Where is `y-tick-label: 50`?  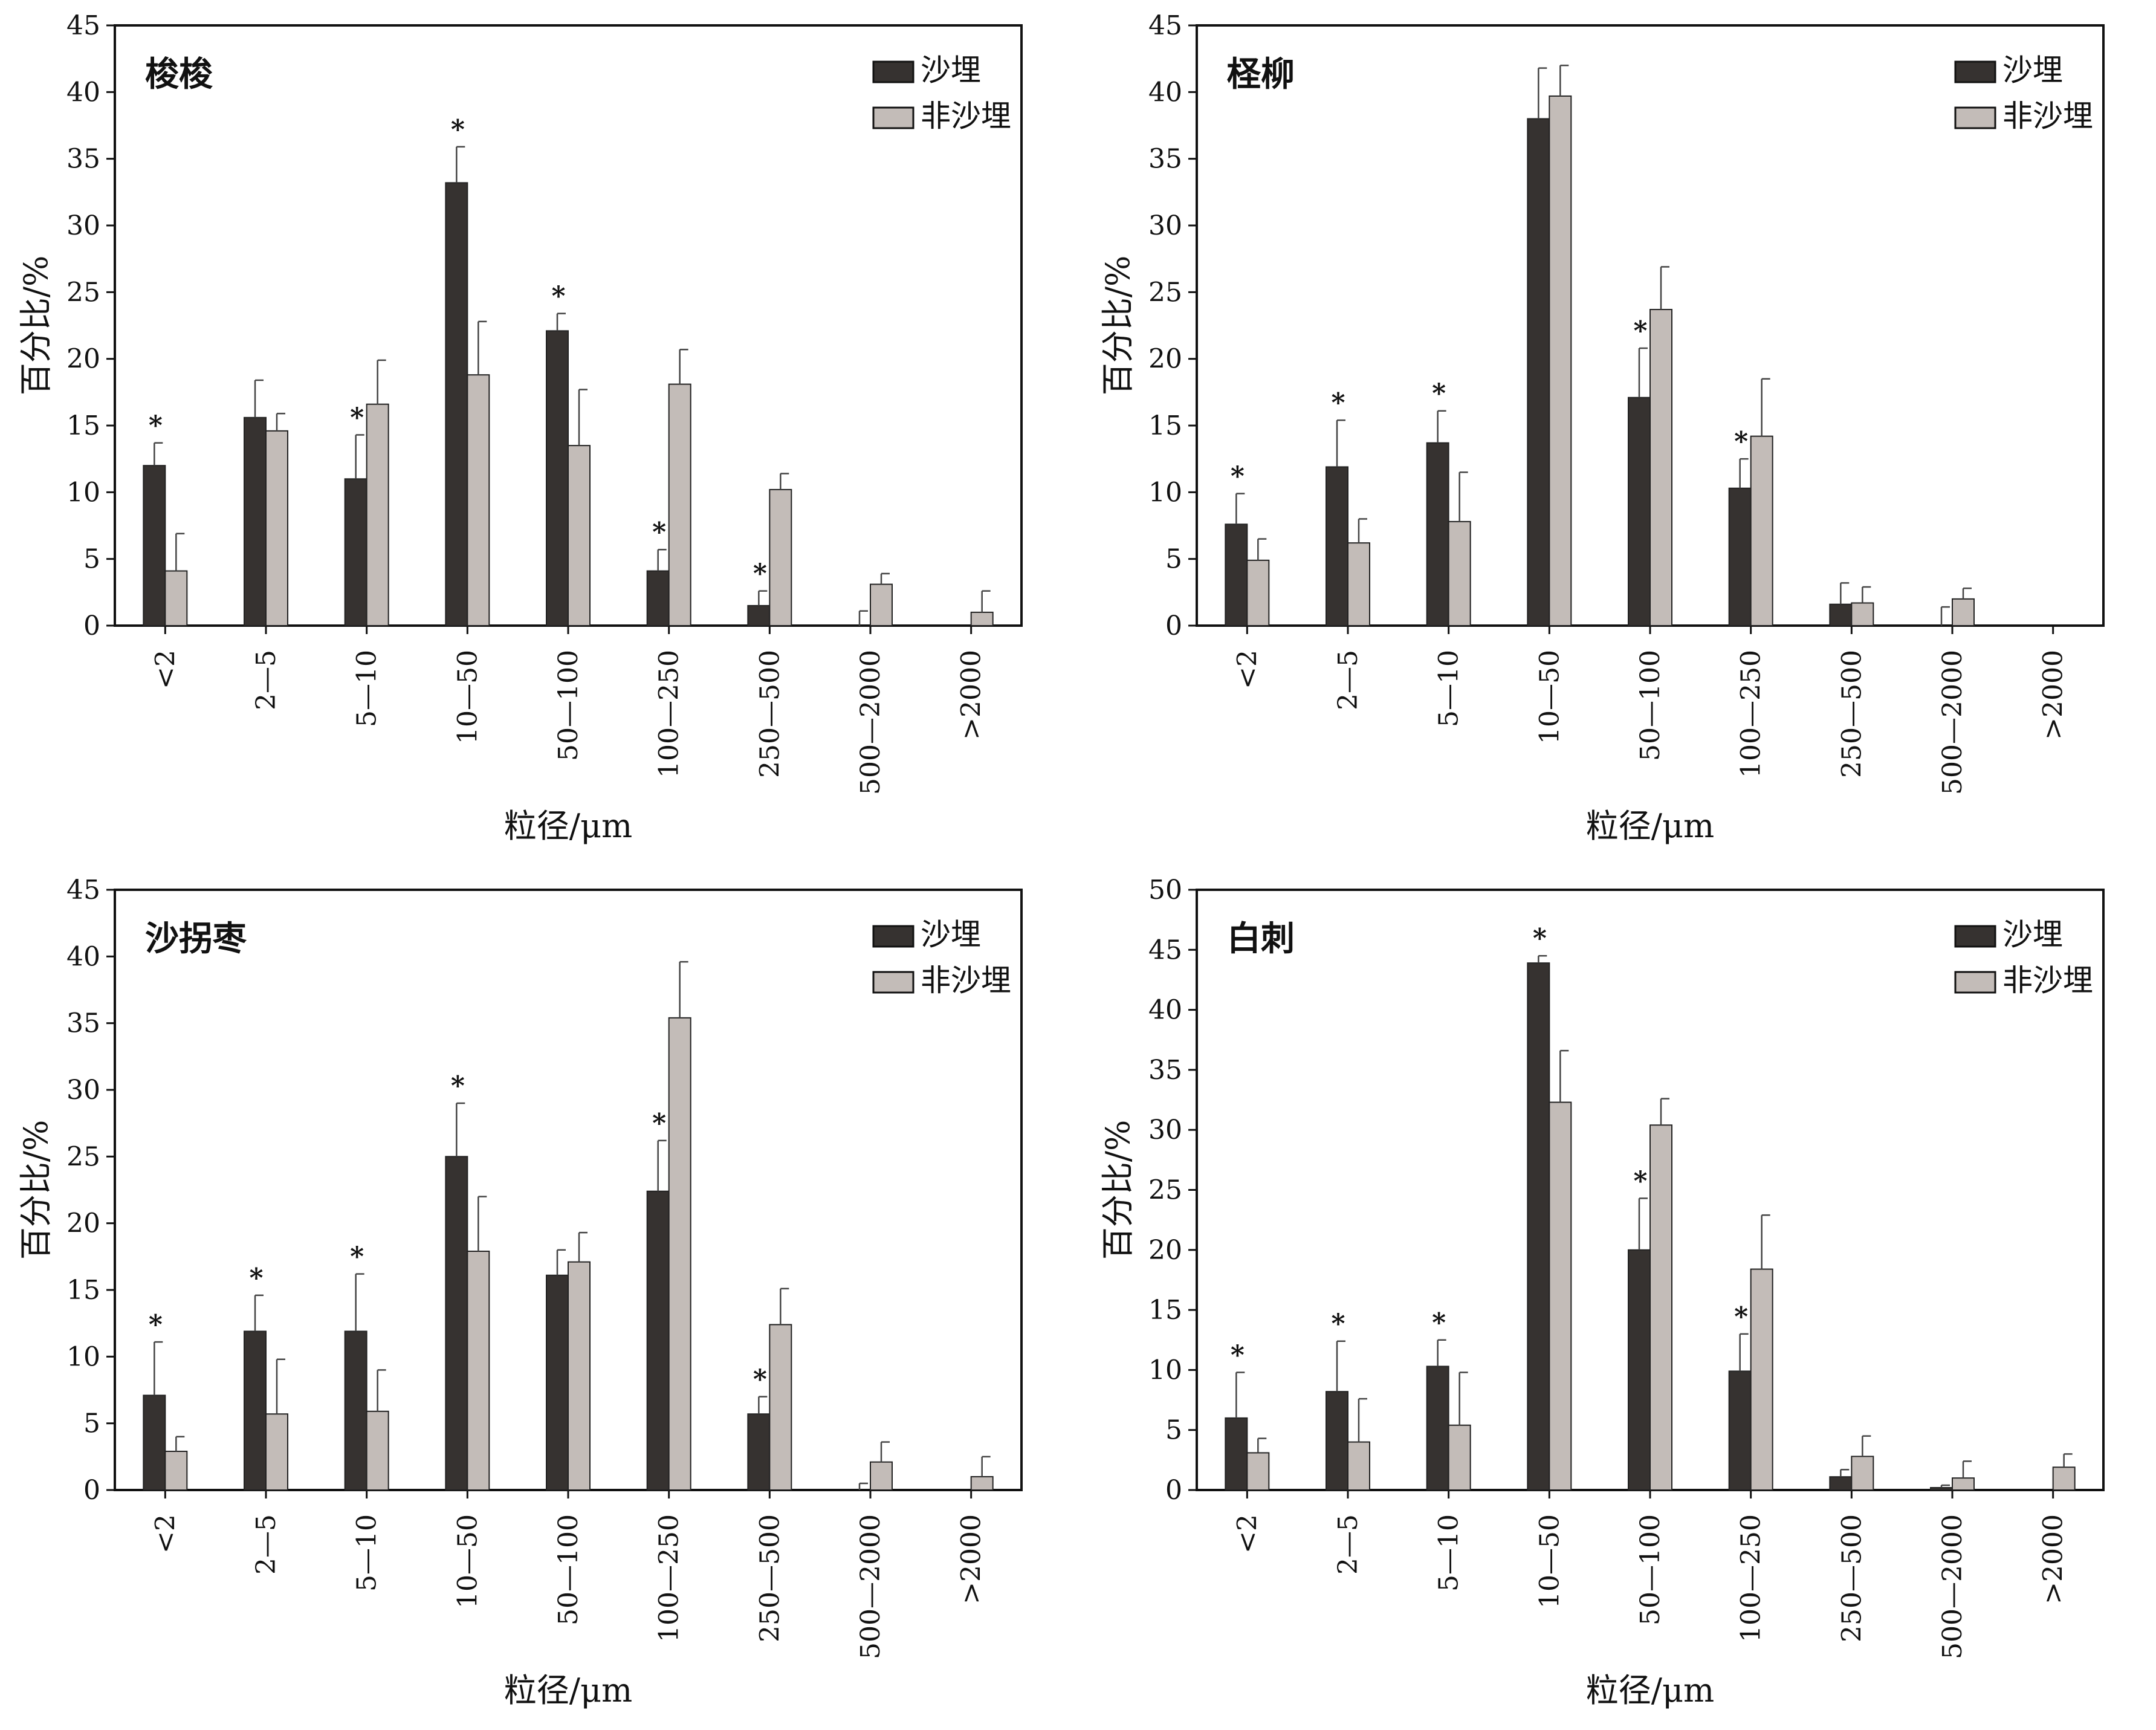 y-tick-label: 50 is located at coordinates (1165, 890).